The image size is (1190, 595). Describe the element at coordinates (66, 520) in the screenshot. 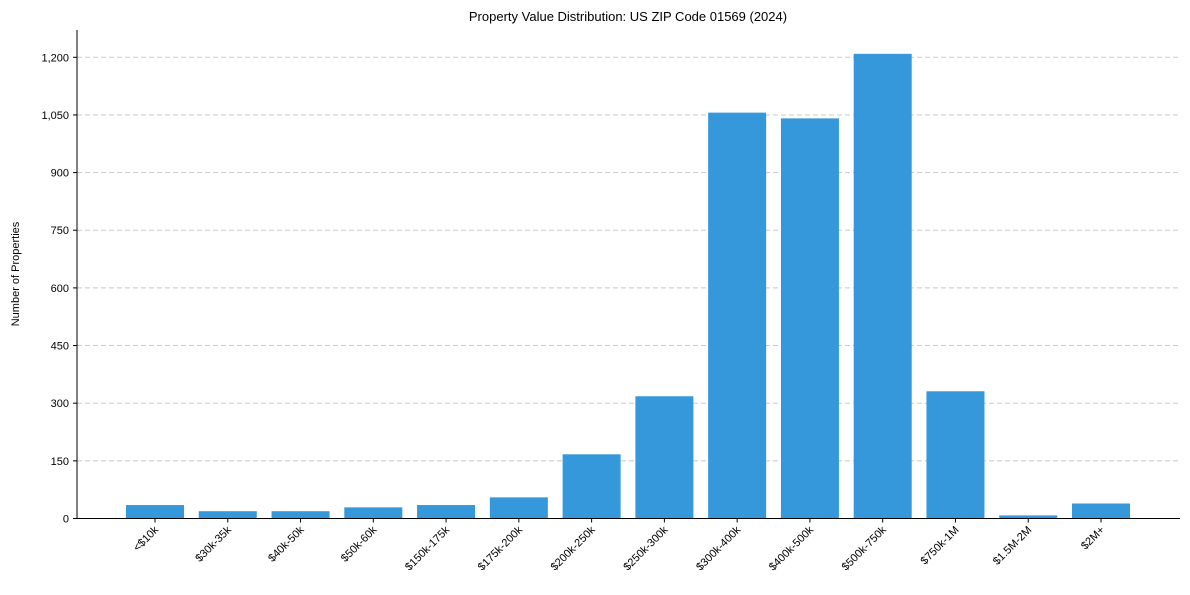

I see `y-tick-label: 0` at that location.